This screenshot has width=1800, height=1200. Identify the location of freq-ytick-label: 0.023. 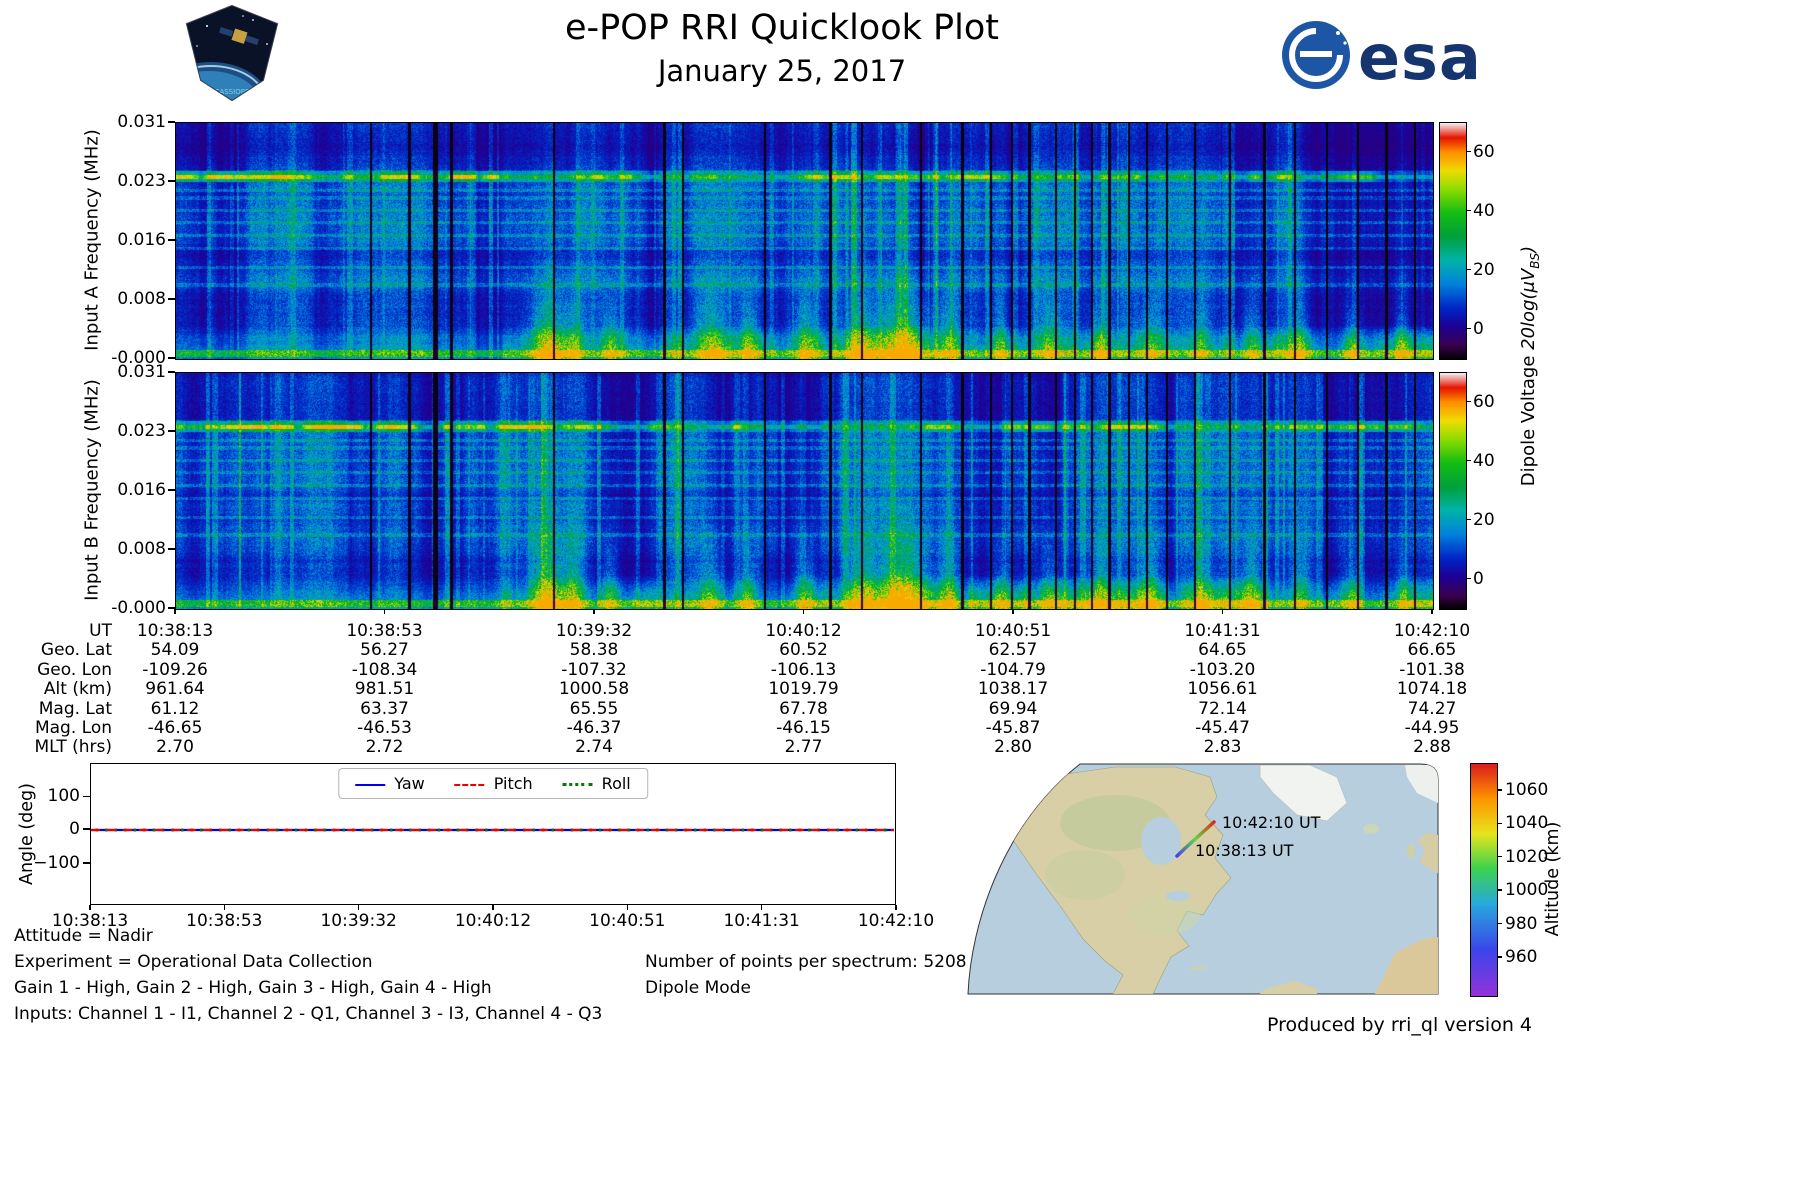
(141, 181).